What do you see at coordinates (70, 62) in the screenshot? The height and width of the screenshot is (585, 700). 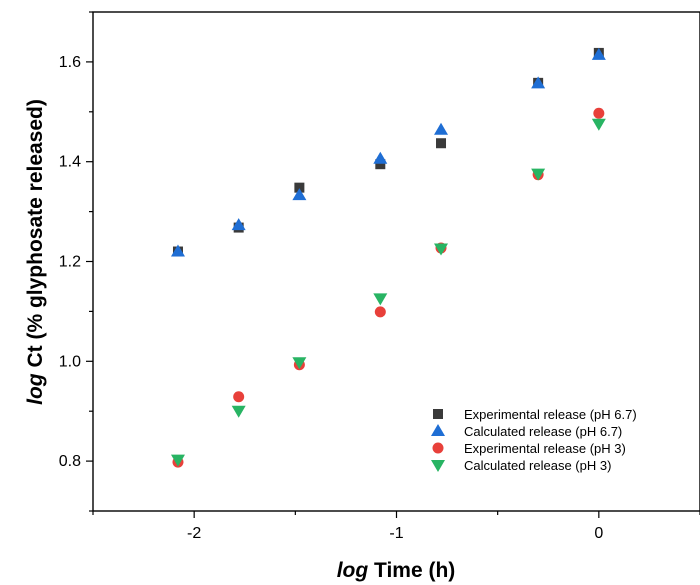 I see `y-tick-label: 1.6` at bounding box center [70, 62].